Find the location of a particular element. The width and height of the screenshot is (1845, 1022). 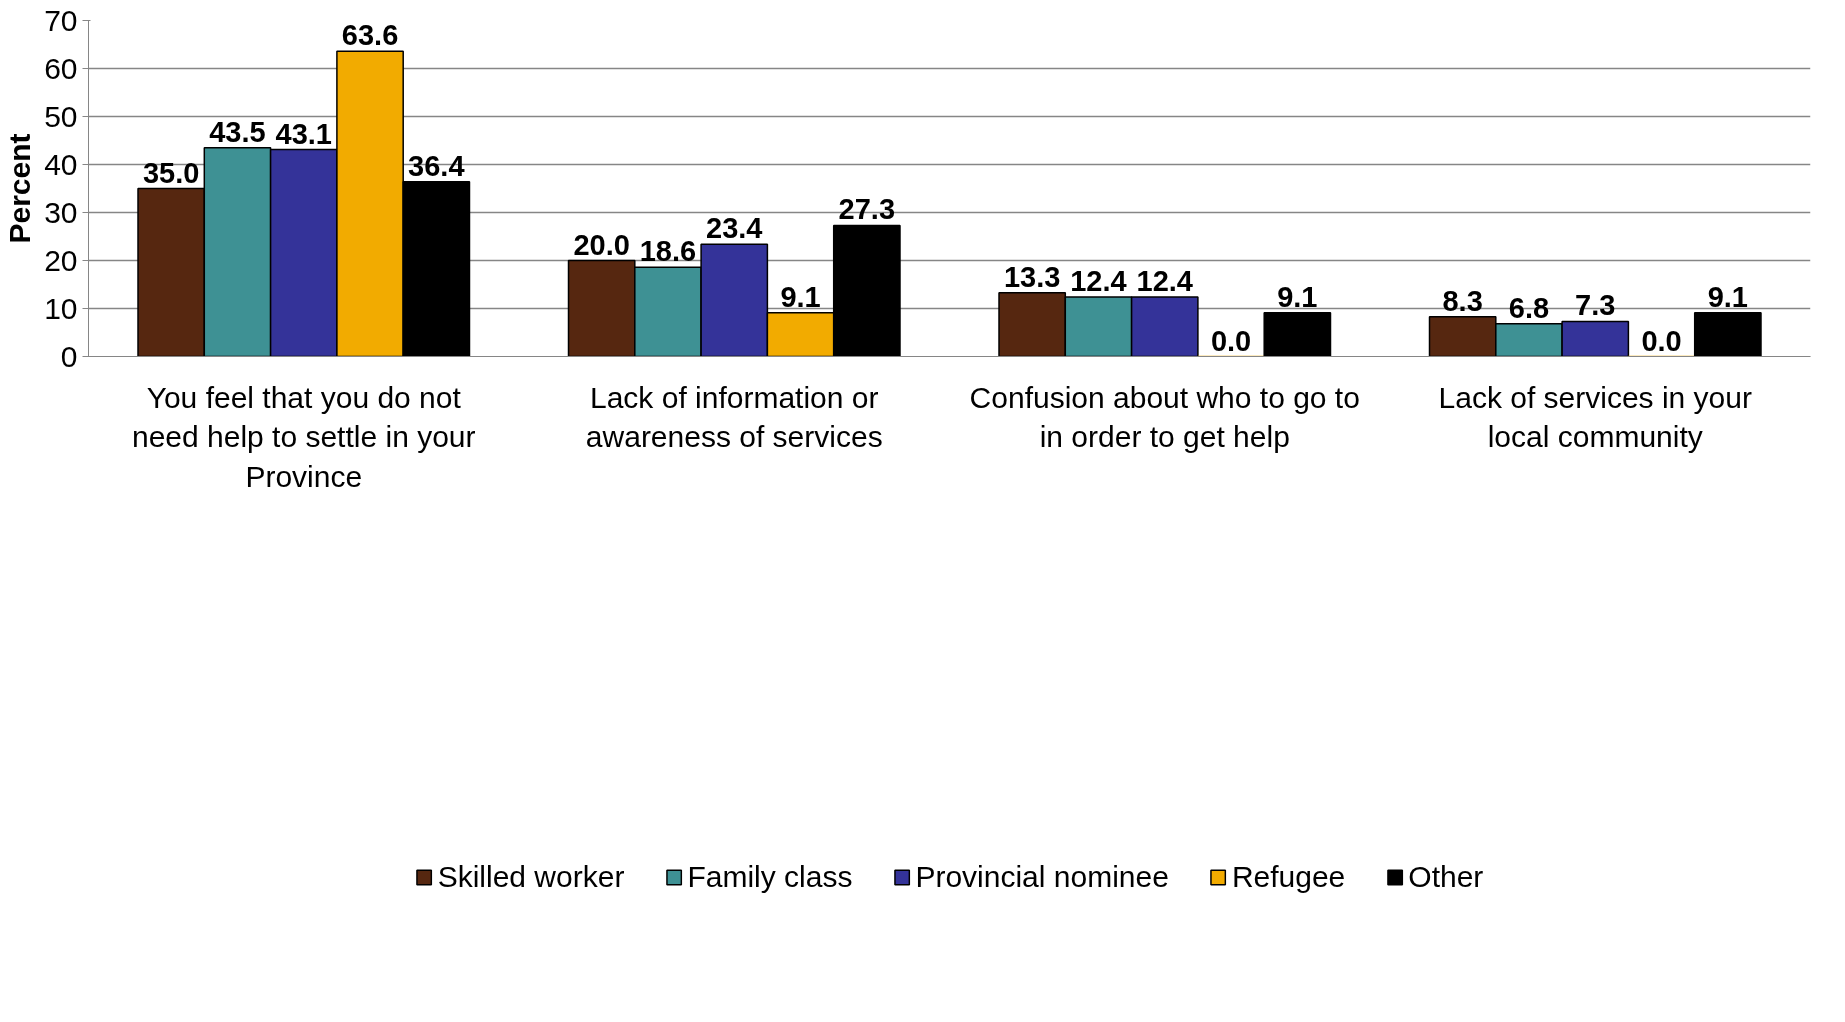

y-tick-label: 10 is located at coordinates (61, 308).